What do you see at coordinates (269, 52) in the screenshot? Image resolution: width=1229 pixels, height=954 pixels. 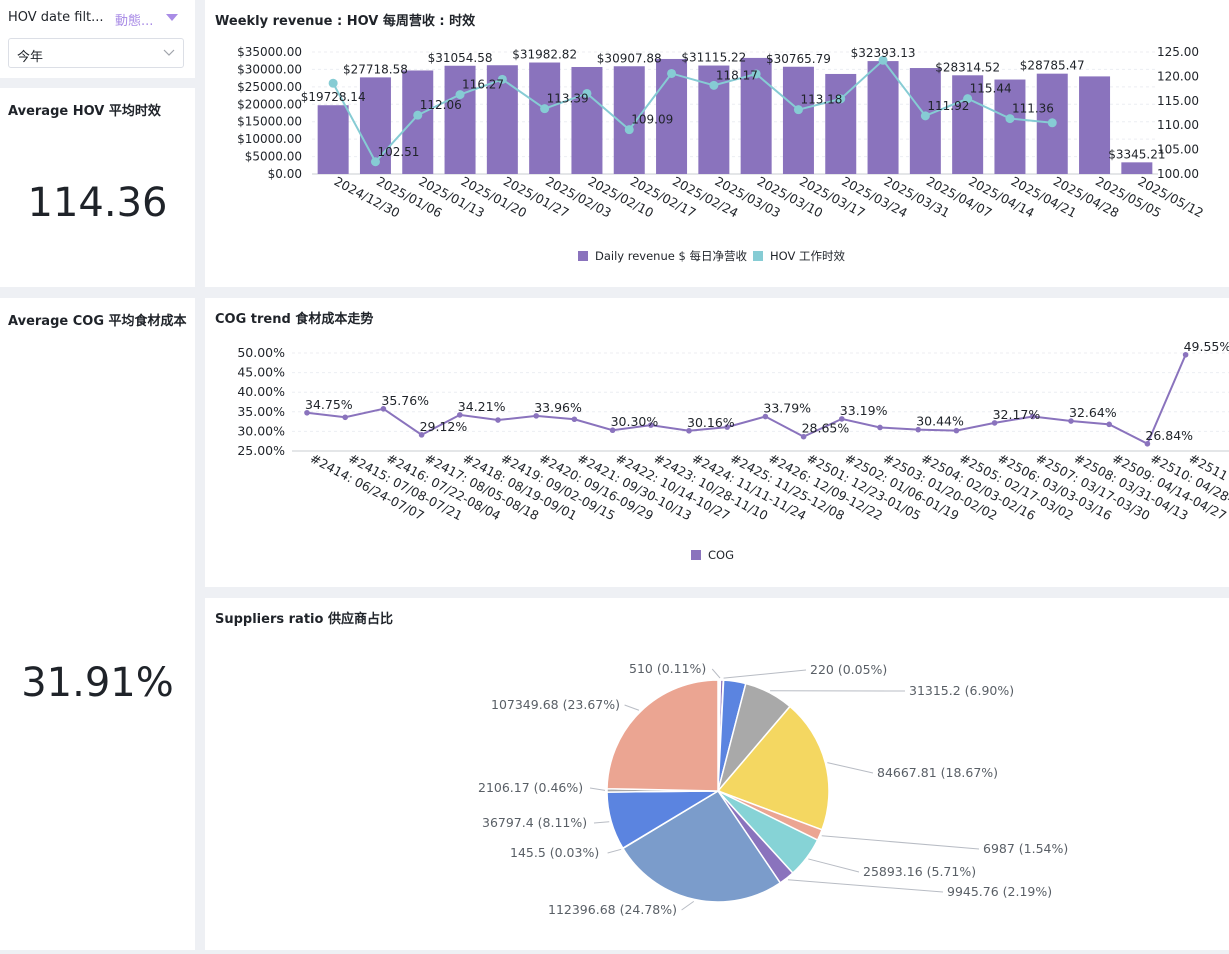 I see `y-tick-label-left: $35000.00` at bounding box center [269, 52].